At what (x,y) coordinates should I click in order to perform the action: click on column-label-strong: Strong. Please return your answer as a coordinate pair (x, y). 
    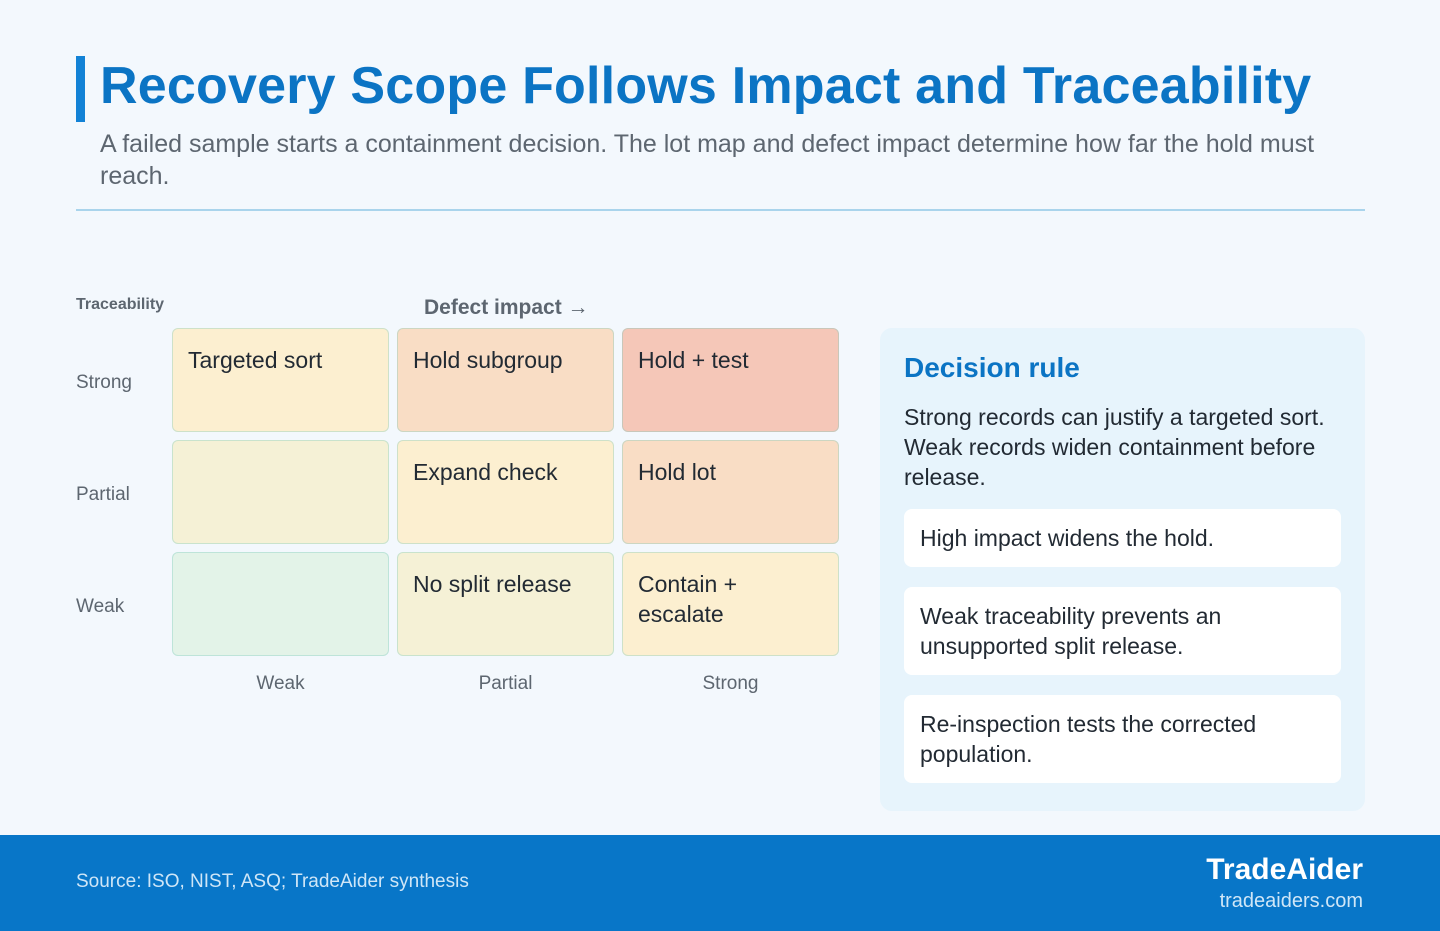
    Looking at the image, I should click on (730, 683).